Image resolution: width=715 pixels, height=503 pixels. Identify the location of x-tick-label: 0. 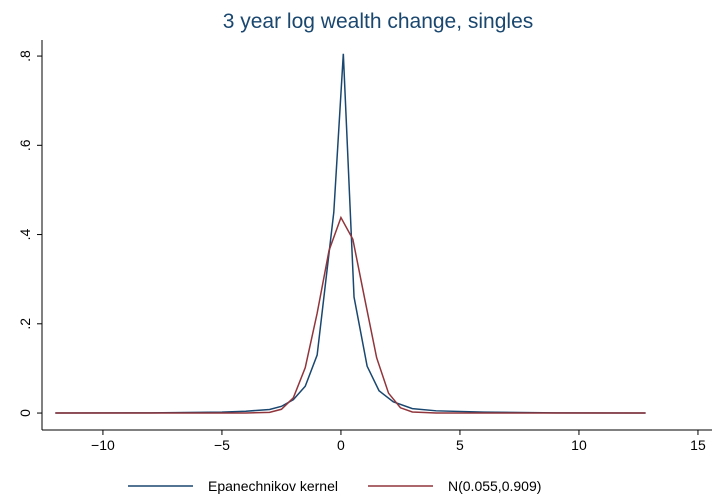
(341, 445).